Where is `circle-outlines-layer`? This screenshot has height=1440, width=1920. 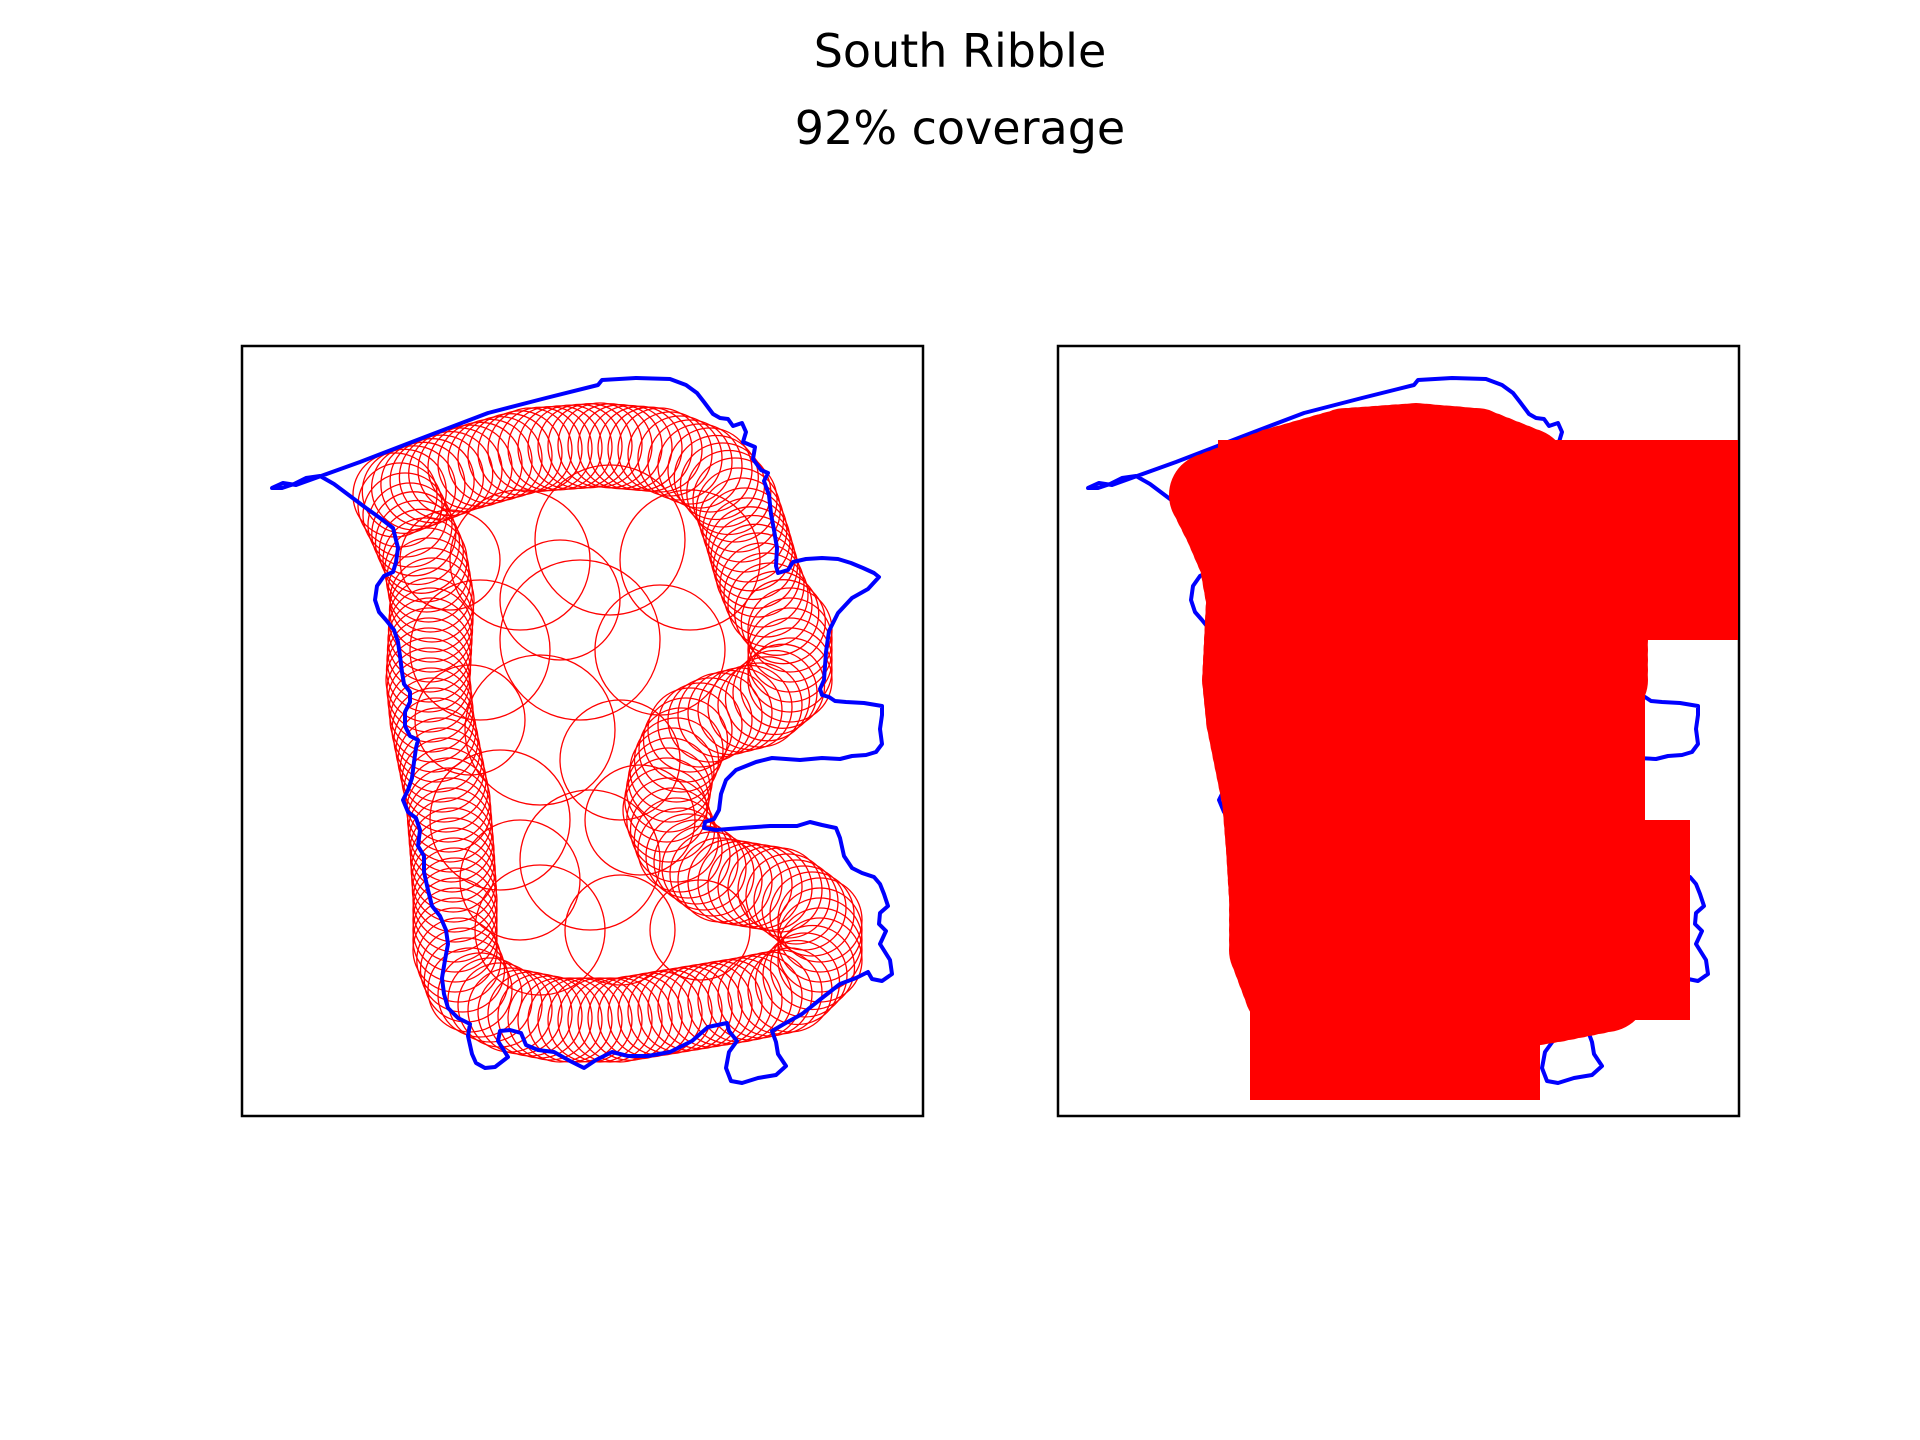
circle-outlines-layer is located at coordinates (607, 732).